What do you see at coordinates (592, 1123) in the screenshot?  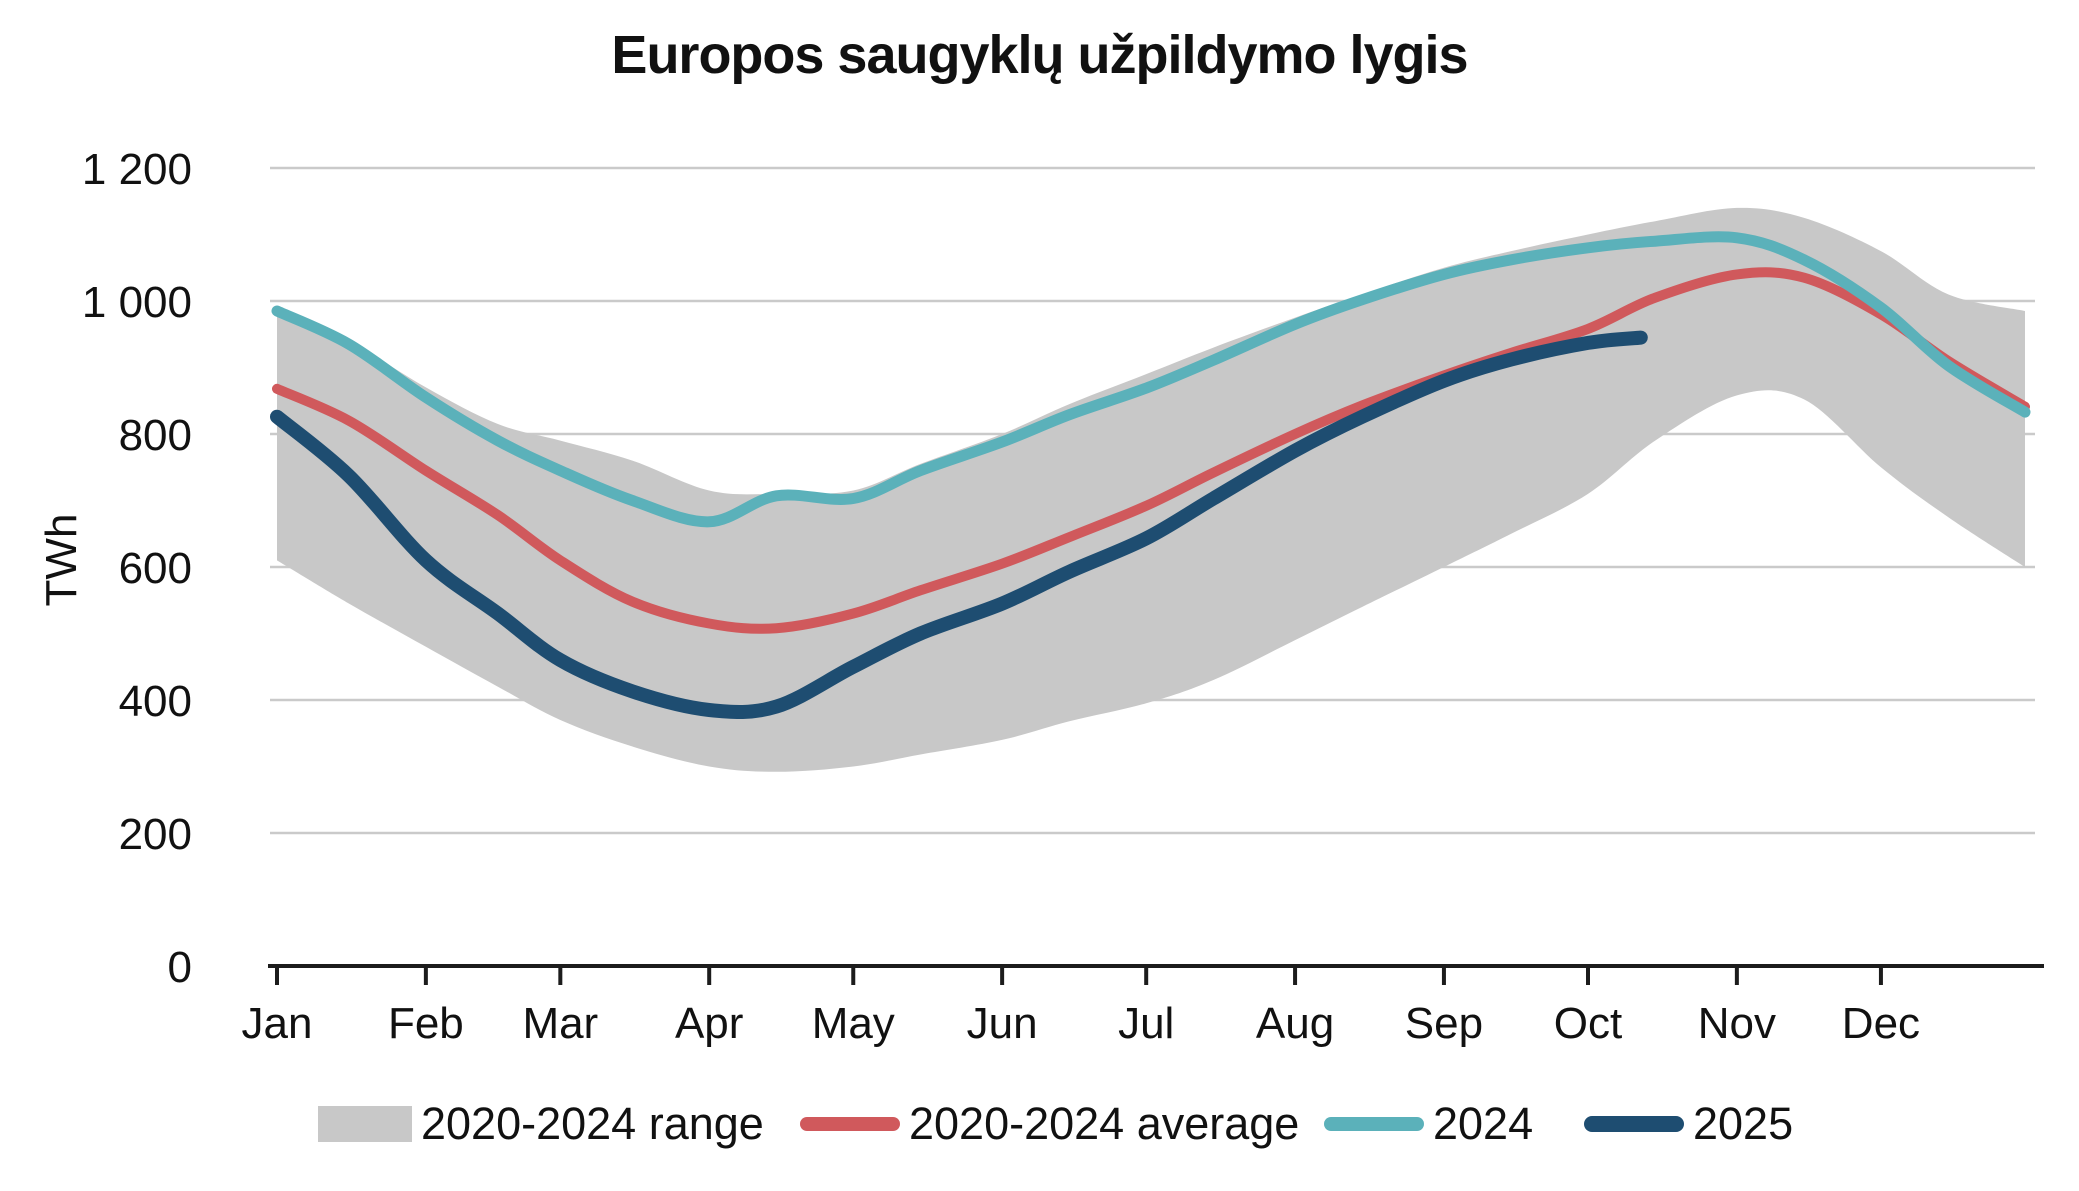 I see `legend-label-range: 2020-2024 range` at bounding box center [592, 1123].